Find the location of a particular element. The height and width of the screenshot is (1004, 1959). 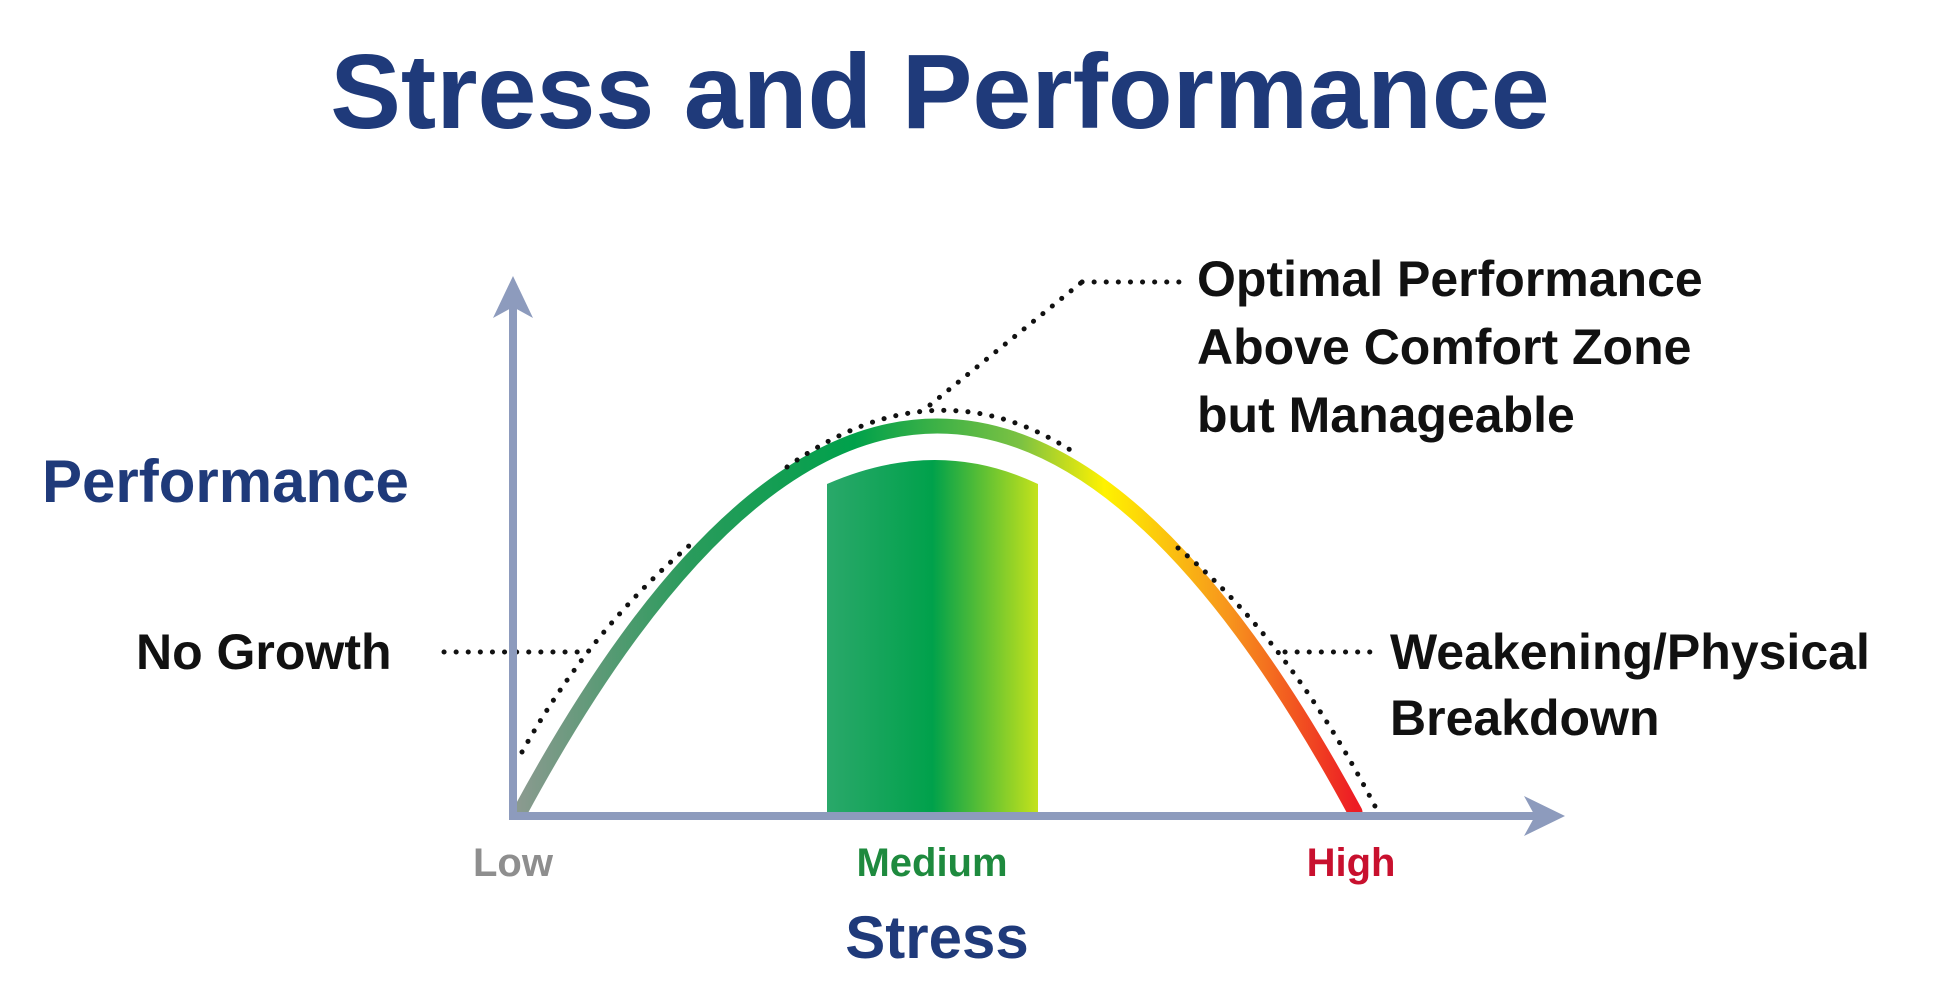

annotation-optimal-line-3: but Manageable is located at coordinates (1386, 415).